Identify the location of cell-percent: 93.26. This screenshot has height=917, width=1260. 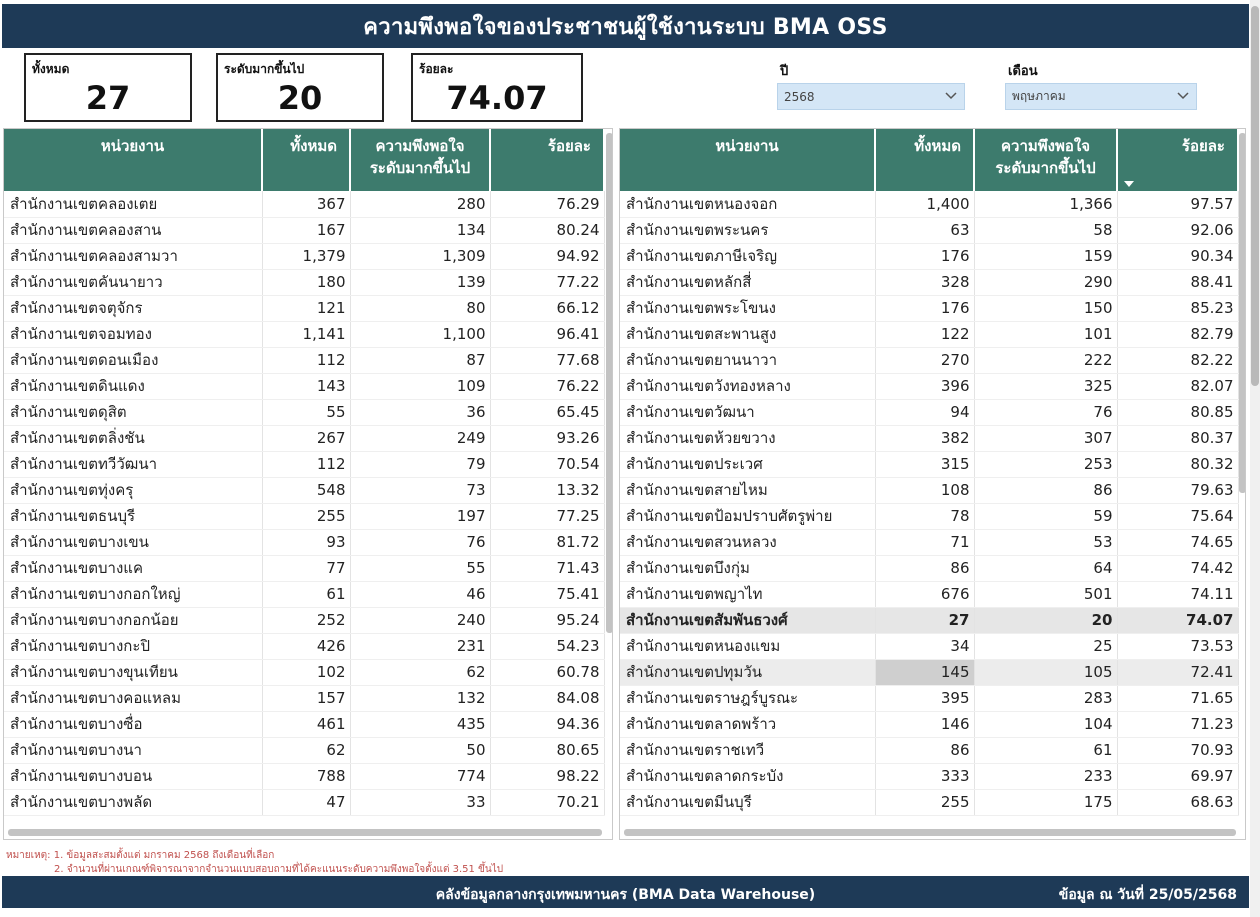
(547, 438).